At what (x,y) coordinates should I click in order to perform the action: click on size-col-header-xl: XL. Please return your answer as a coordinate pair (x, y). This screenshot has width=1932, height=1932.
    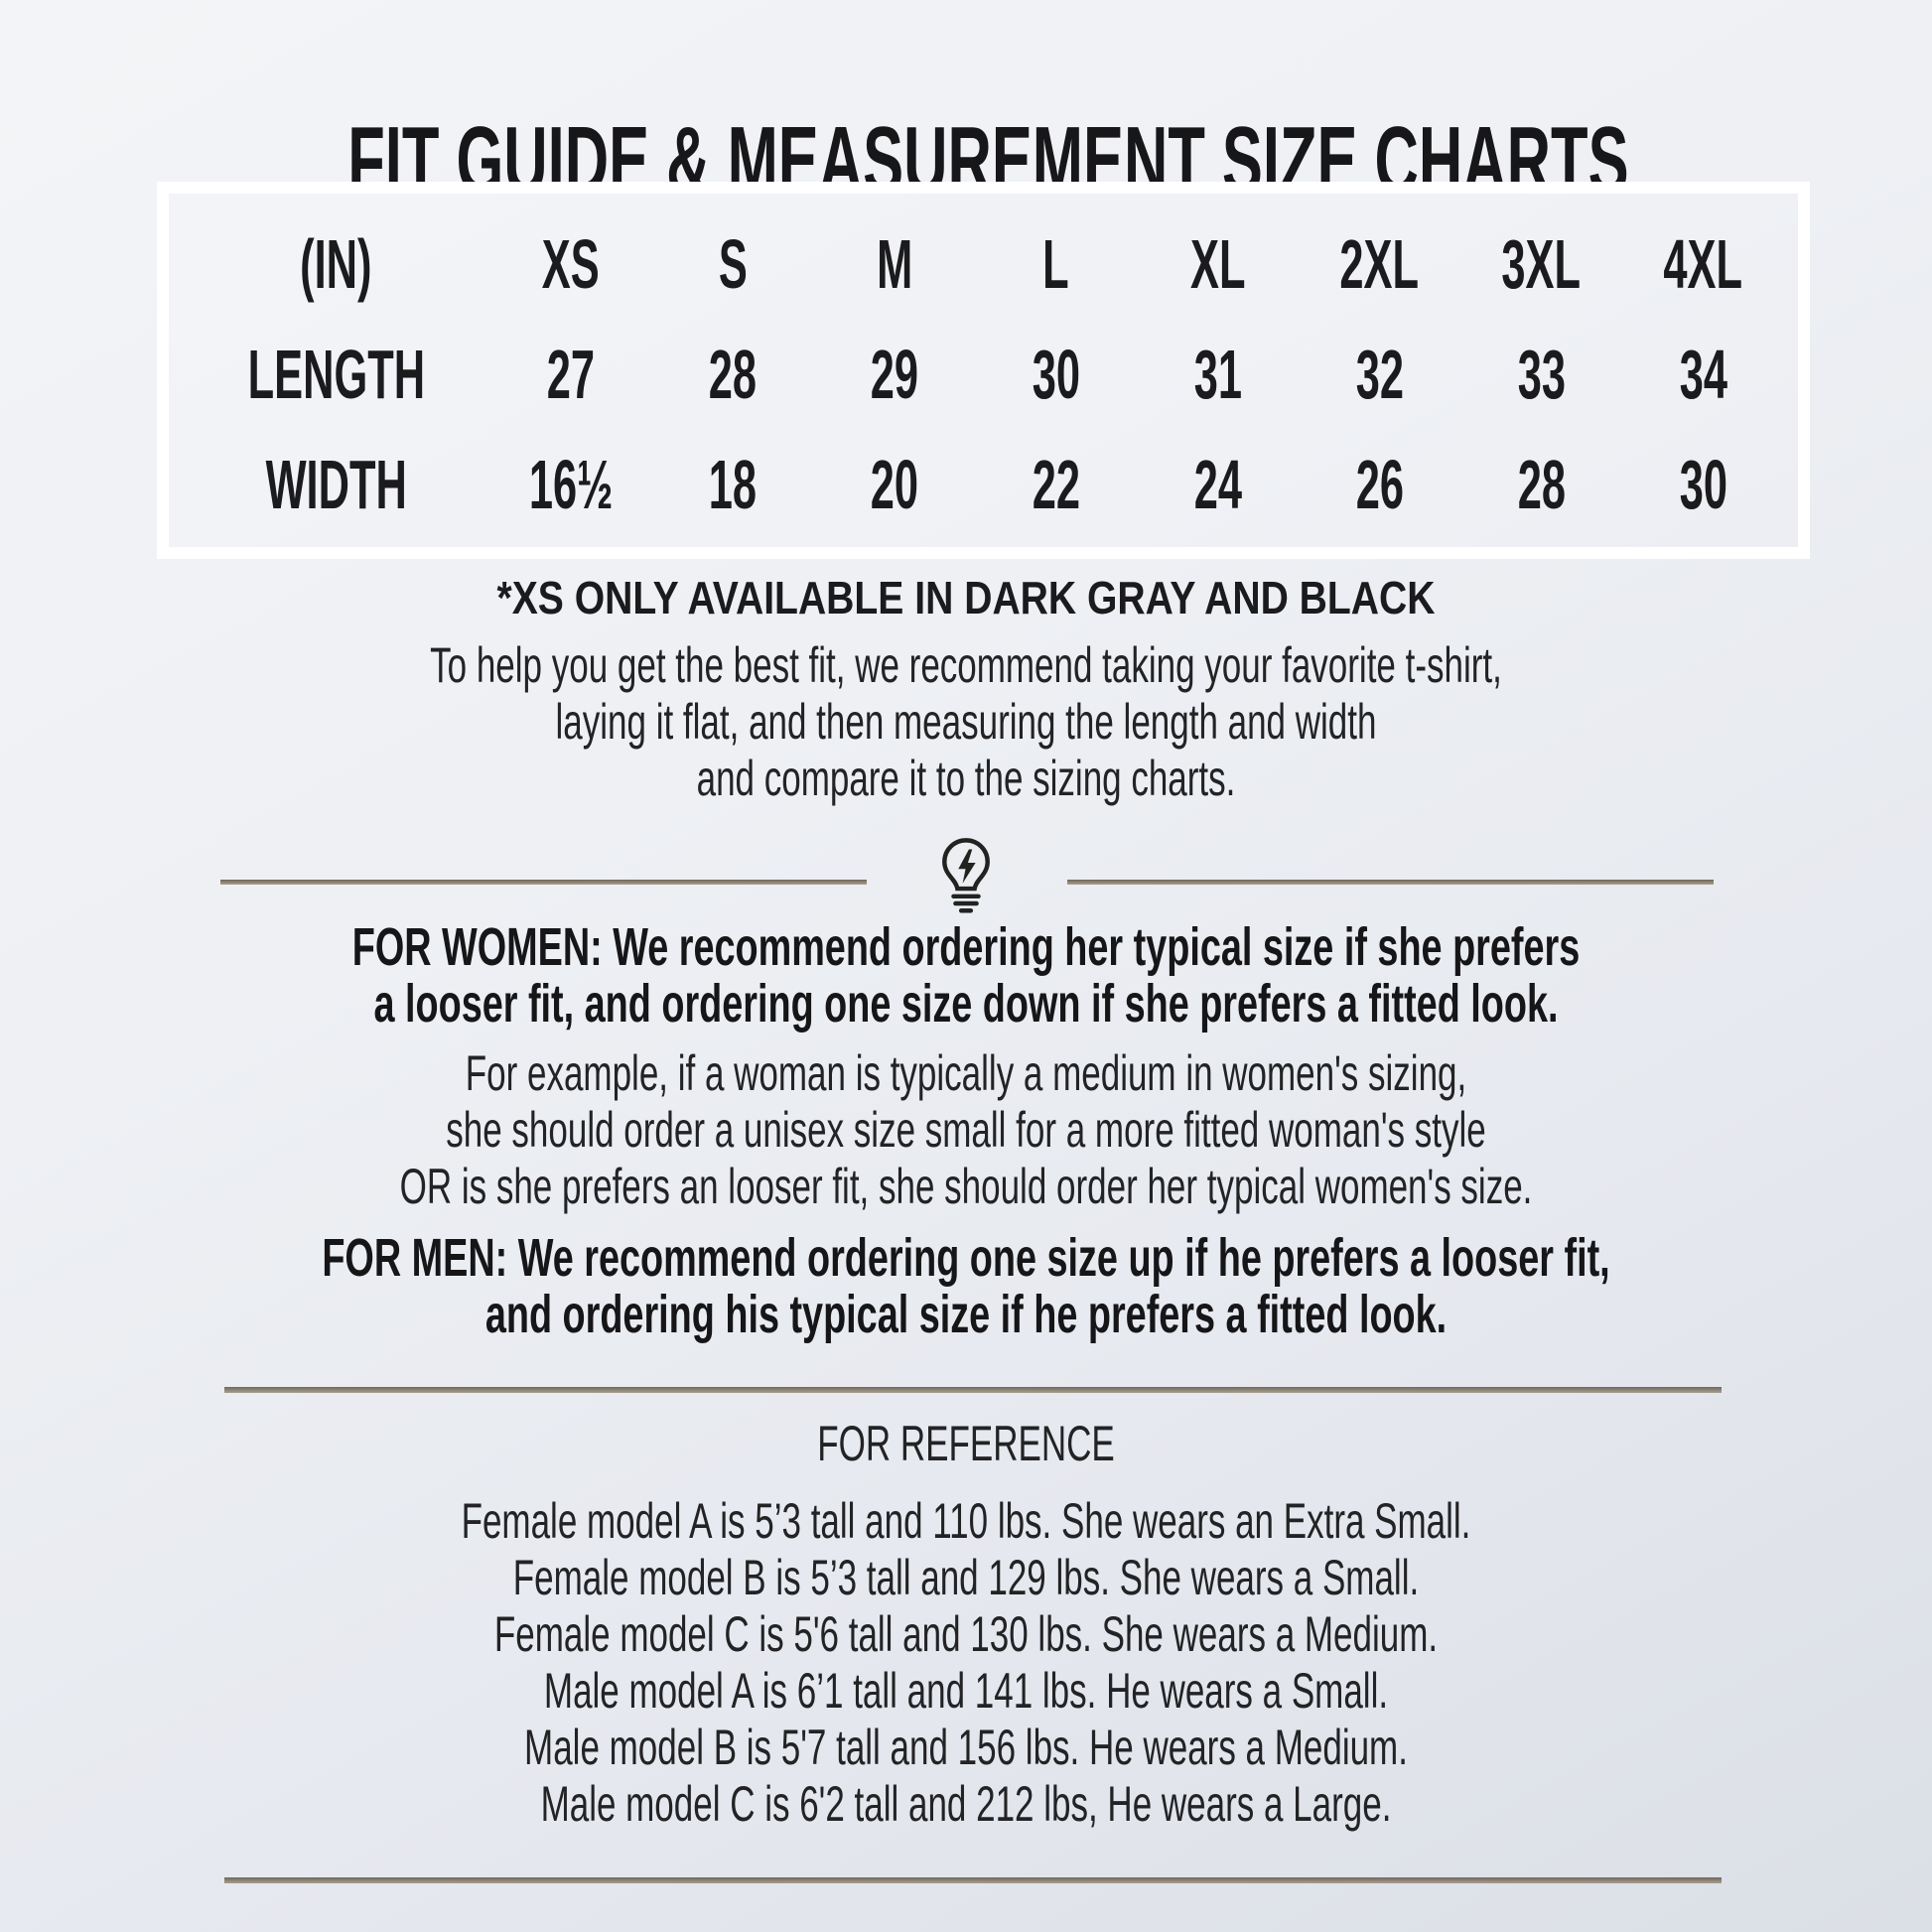
    Looking at the image, I should click on (1218, 265).